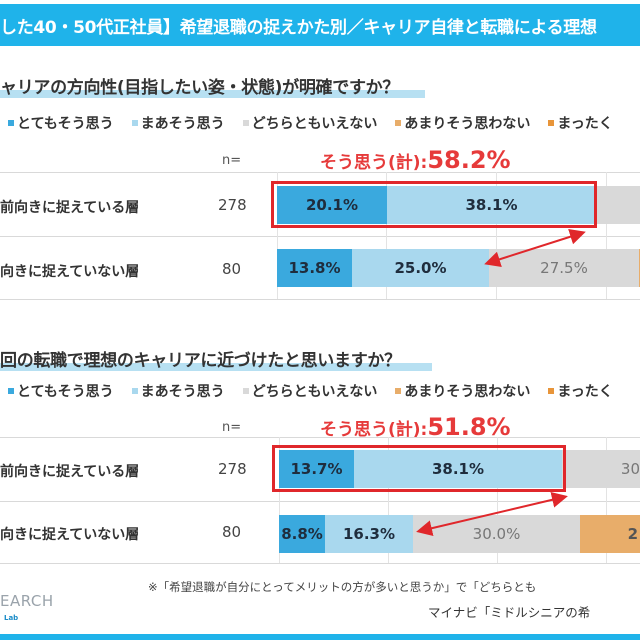  I want to click on segment-very-agree: 13.7%, so click(316, 469).